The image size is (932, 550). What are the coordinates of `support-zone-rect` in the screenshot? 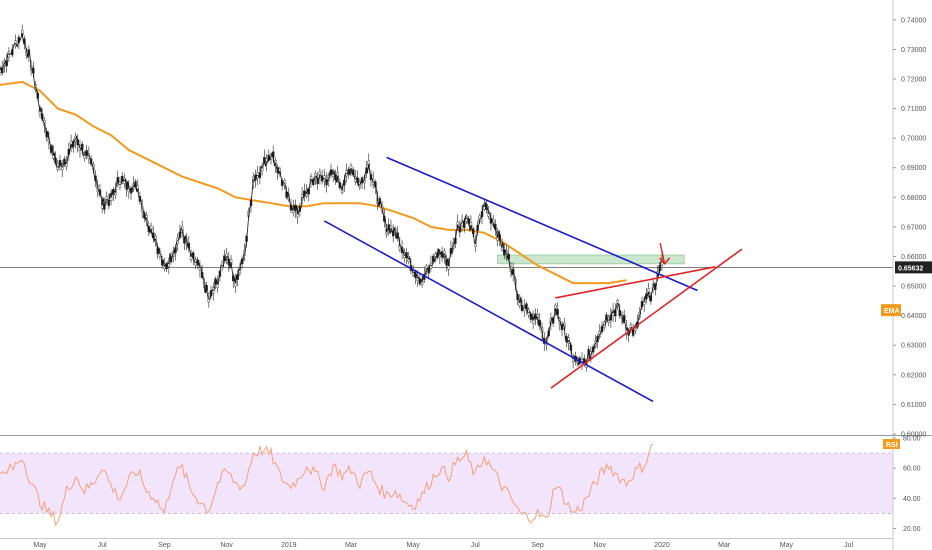 It's located at (591, 259).